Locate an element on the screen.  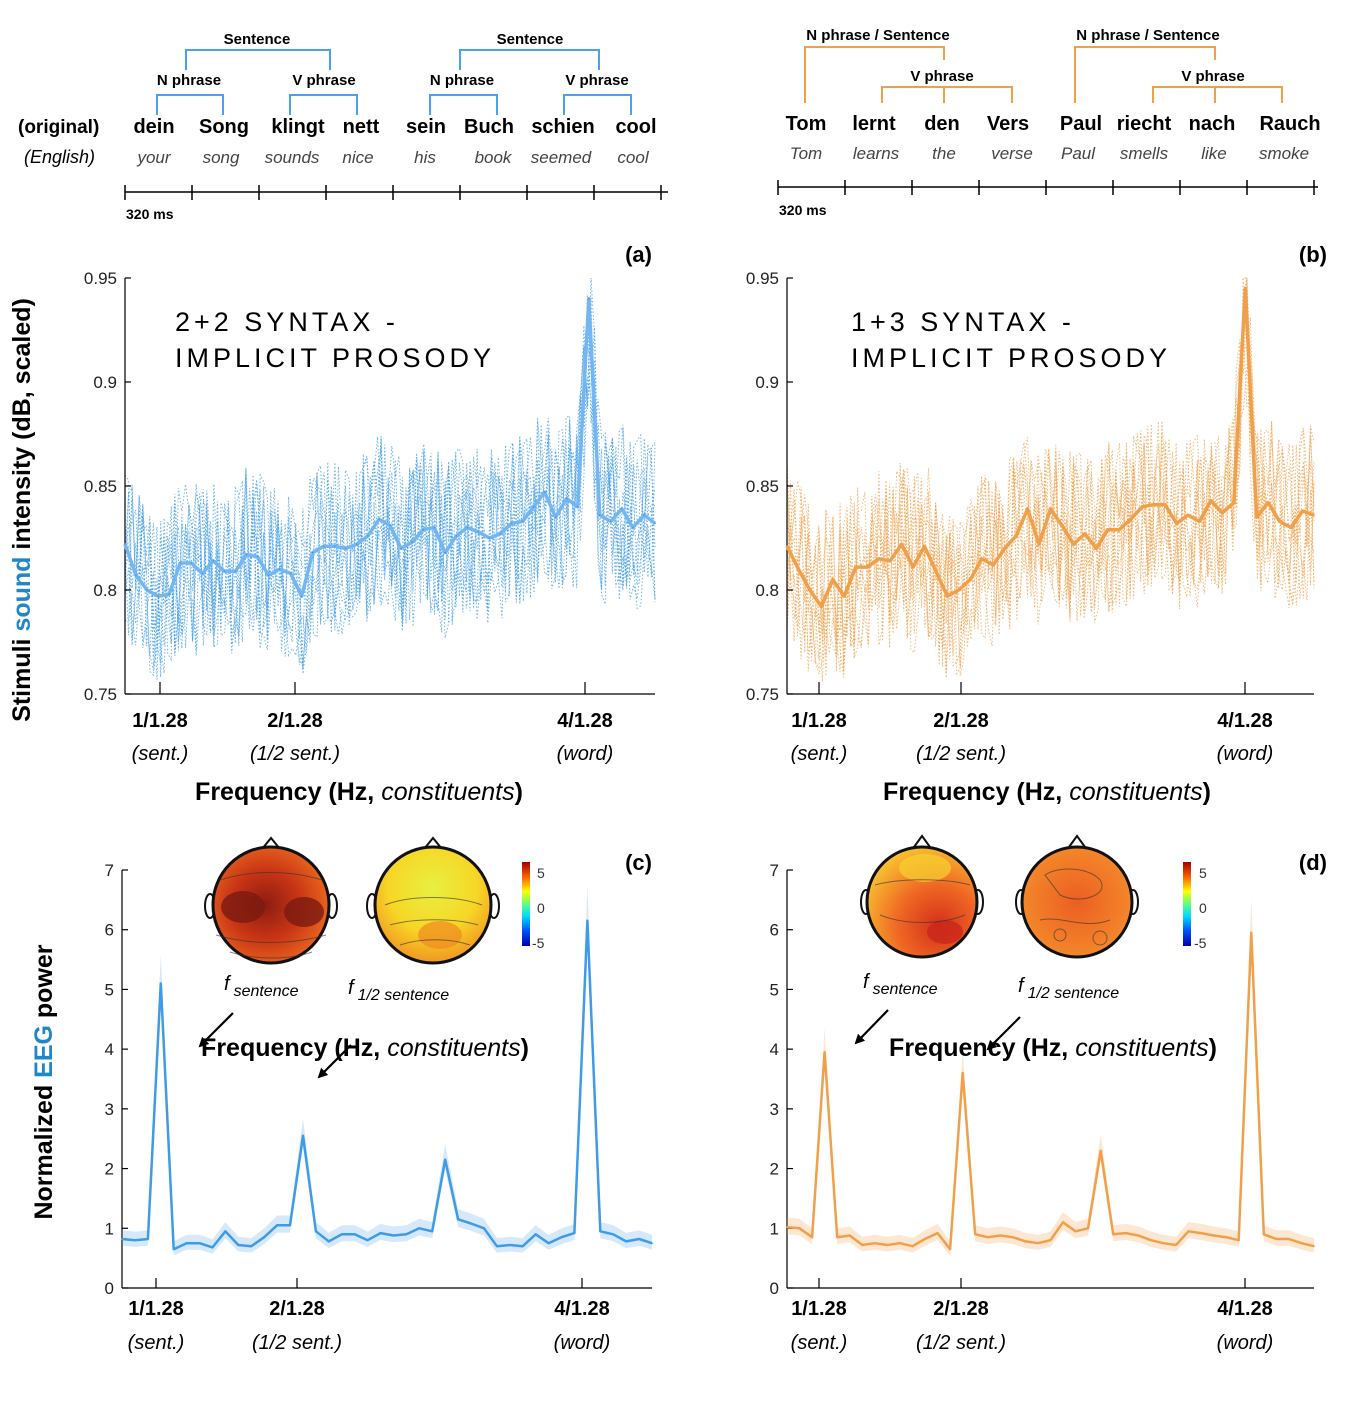
word: Song is located at coordinates (224, 127).